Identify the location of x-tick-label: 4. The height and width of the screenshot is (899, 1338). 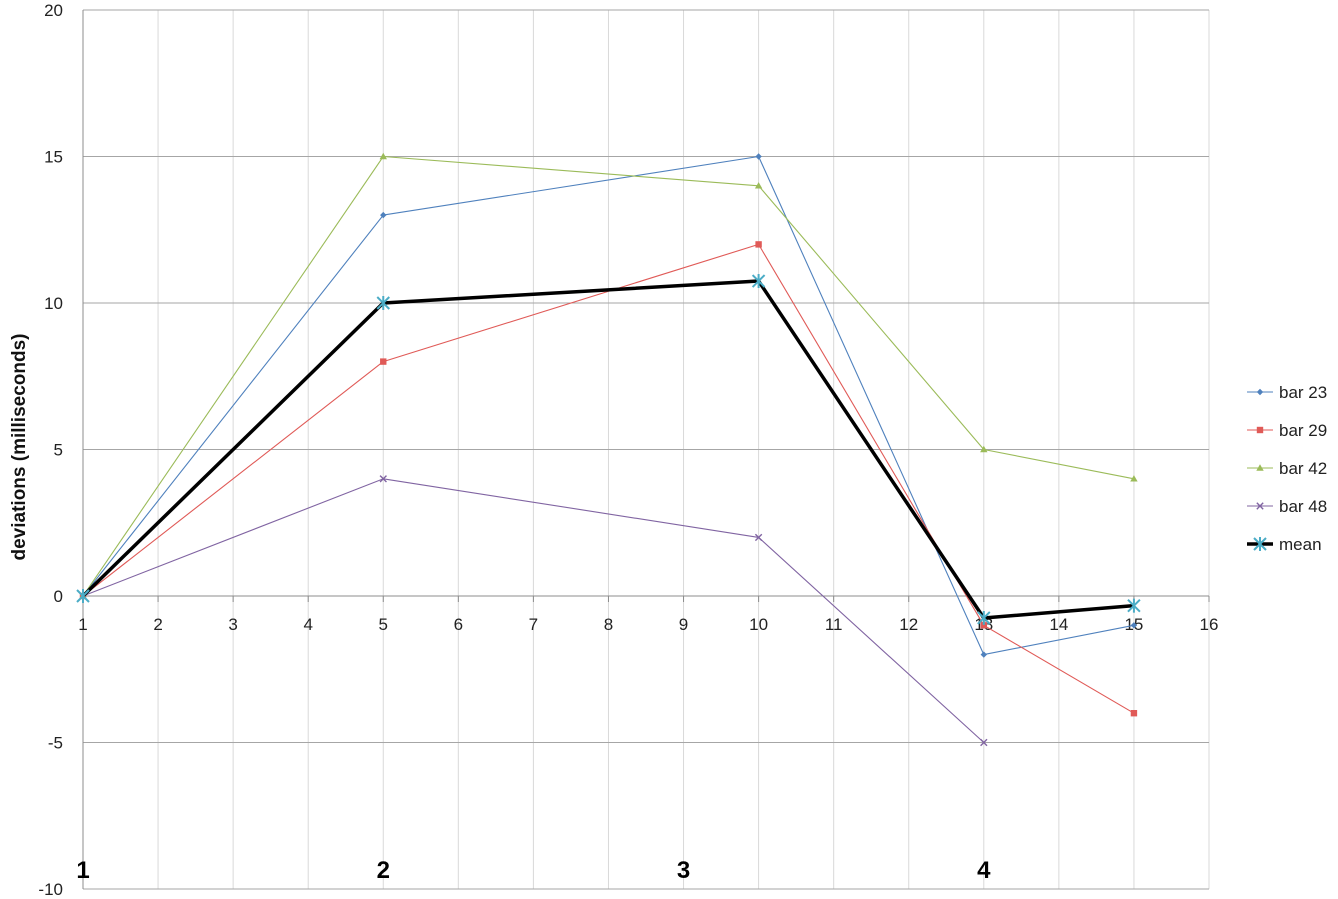
(307, 624).